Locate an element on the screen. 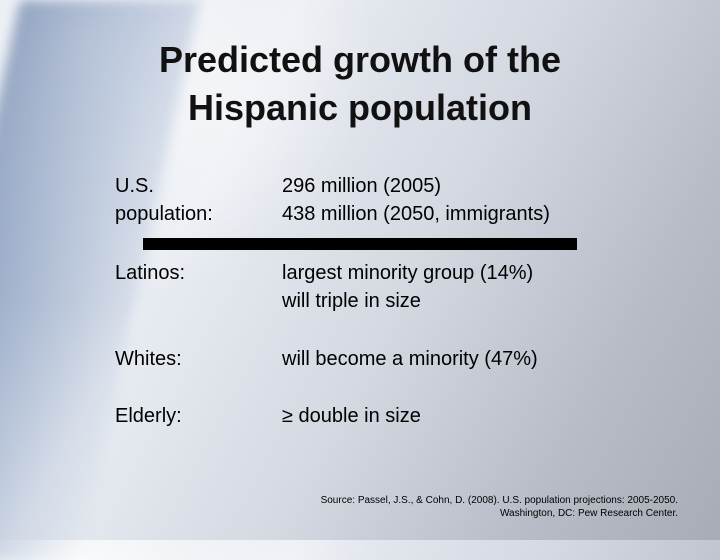 This screenshot has height=560, width=720. value-line: ≥ double in size is located at coordinates (351, 416).